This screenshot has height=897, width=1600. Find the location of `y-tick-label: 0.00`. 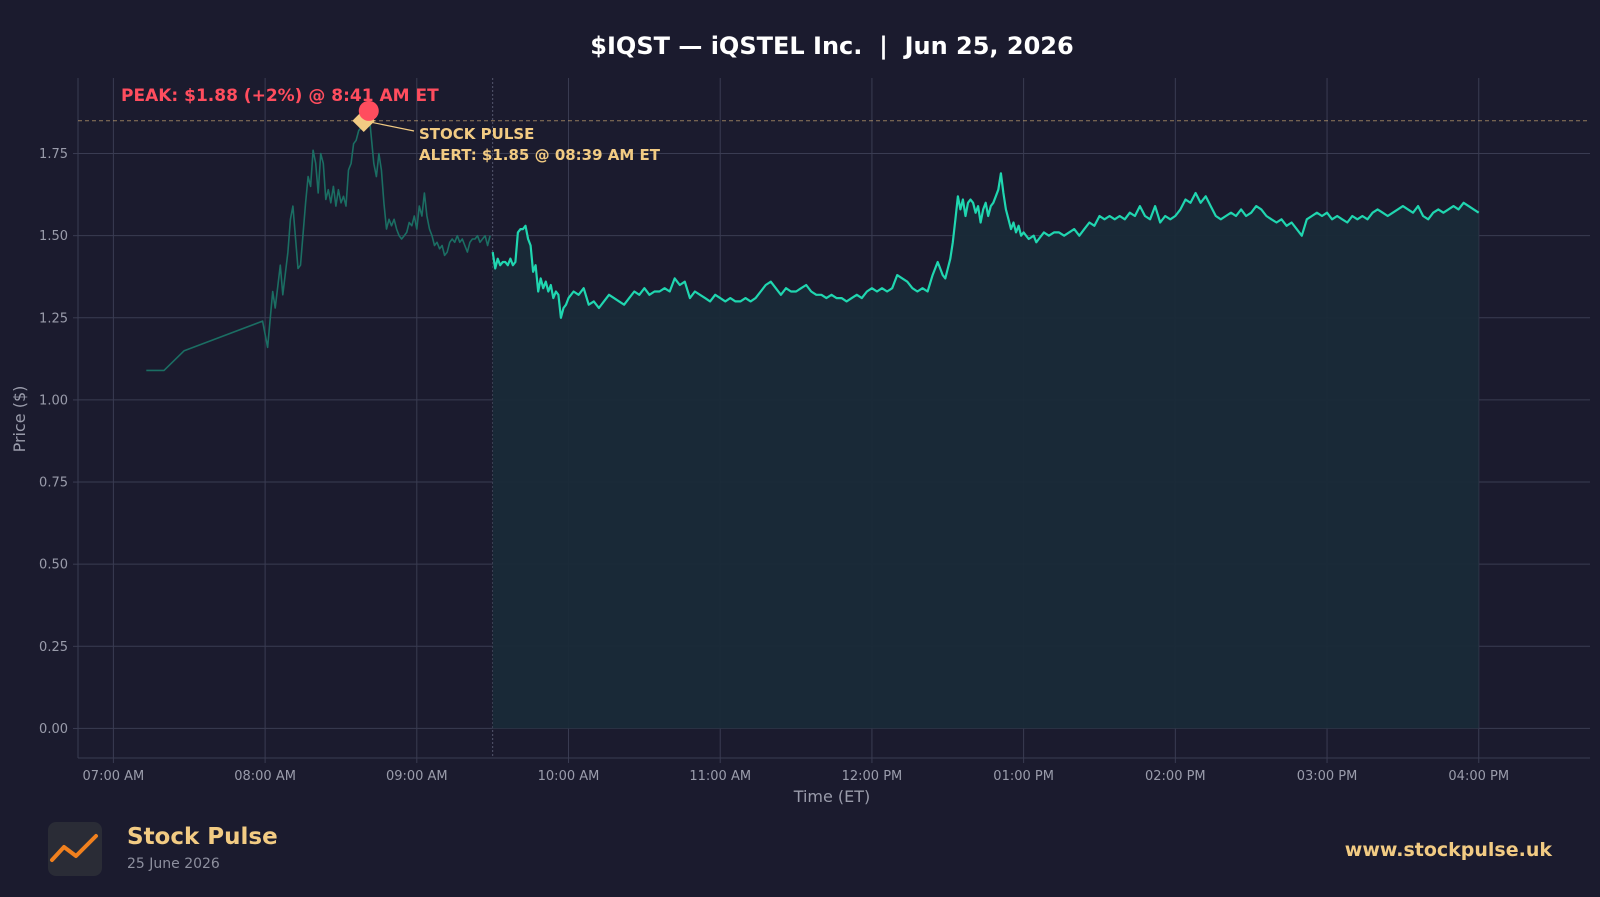

y-tick-label: 0.00 is located at coordinates (53, 729).